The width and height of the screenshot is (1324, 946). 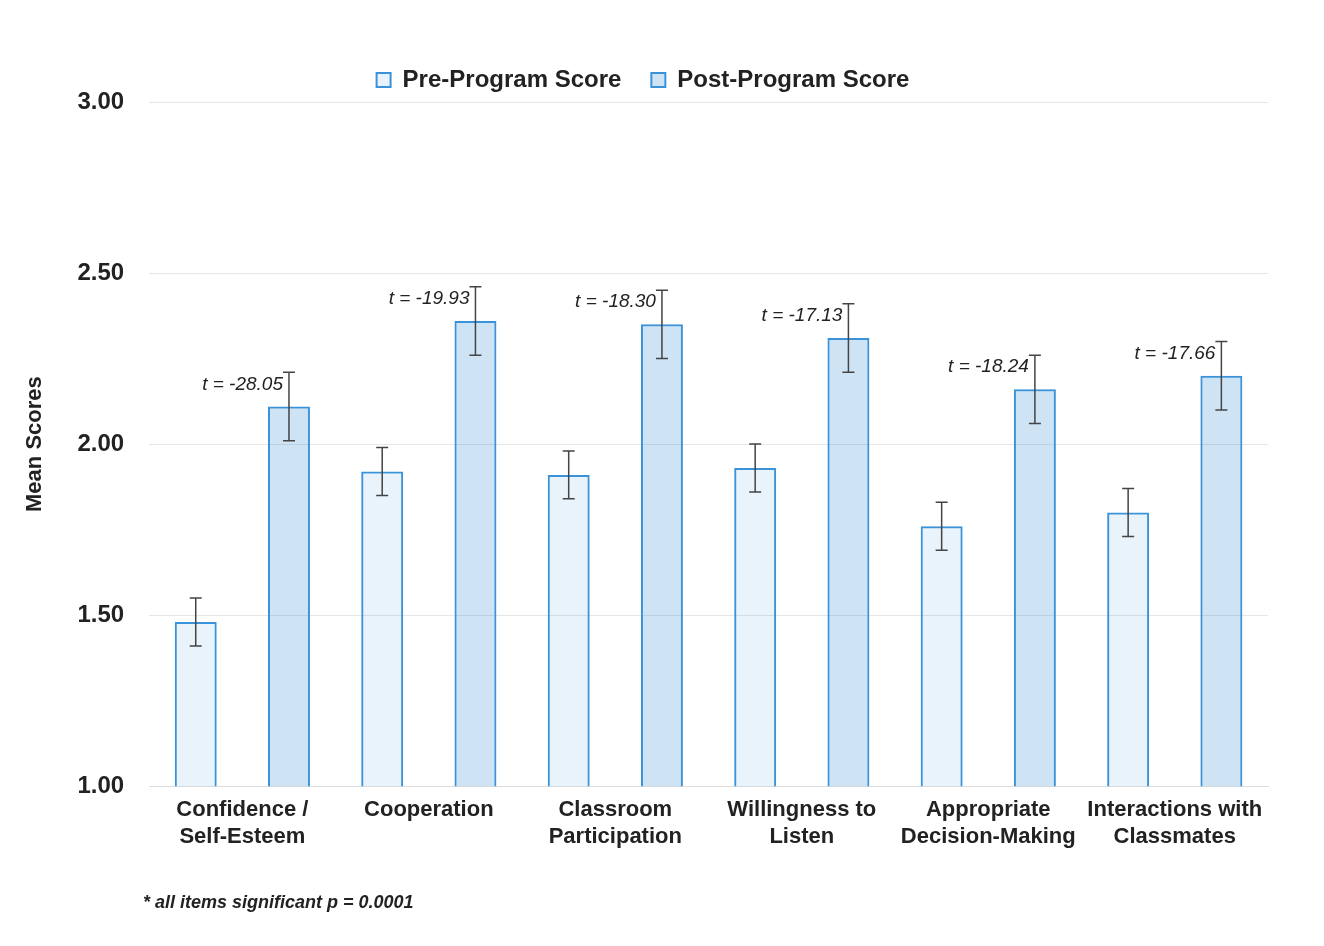 I want to click on annotation: t = -17.66, so click(x=1175, y=352).